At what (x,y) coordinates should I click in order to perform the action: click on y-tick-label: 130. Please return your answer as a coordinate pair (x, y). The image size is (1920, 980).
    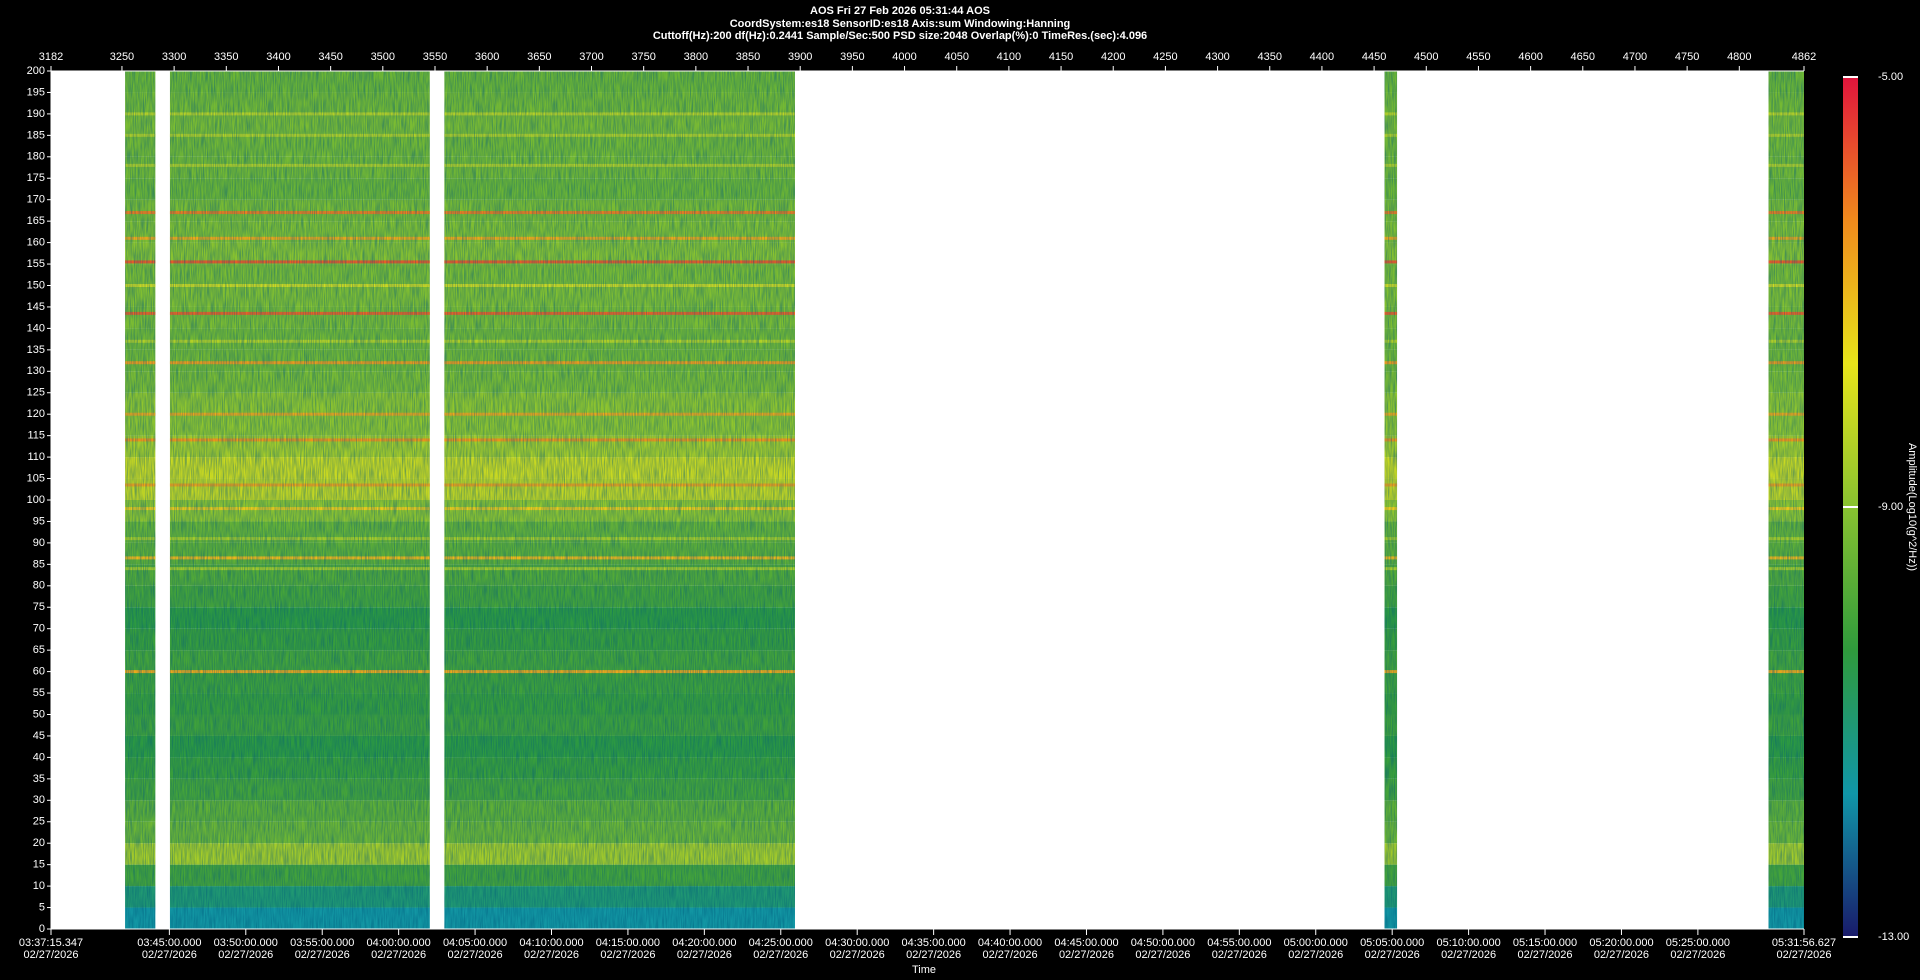
    Looking at the image, I should click on (36, 371).